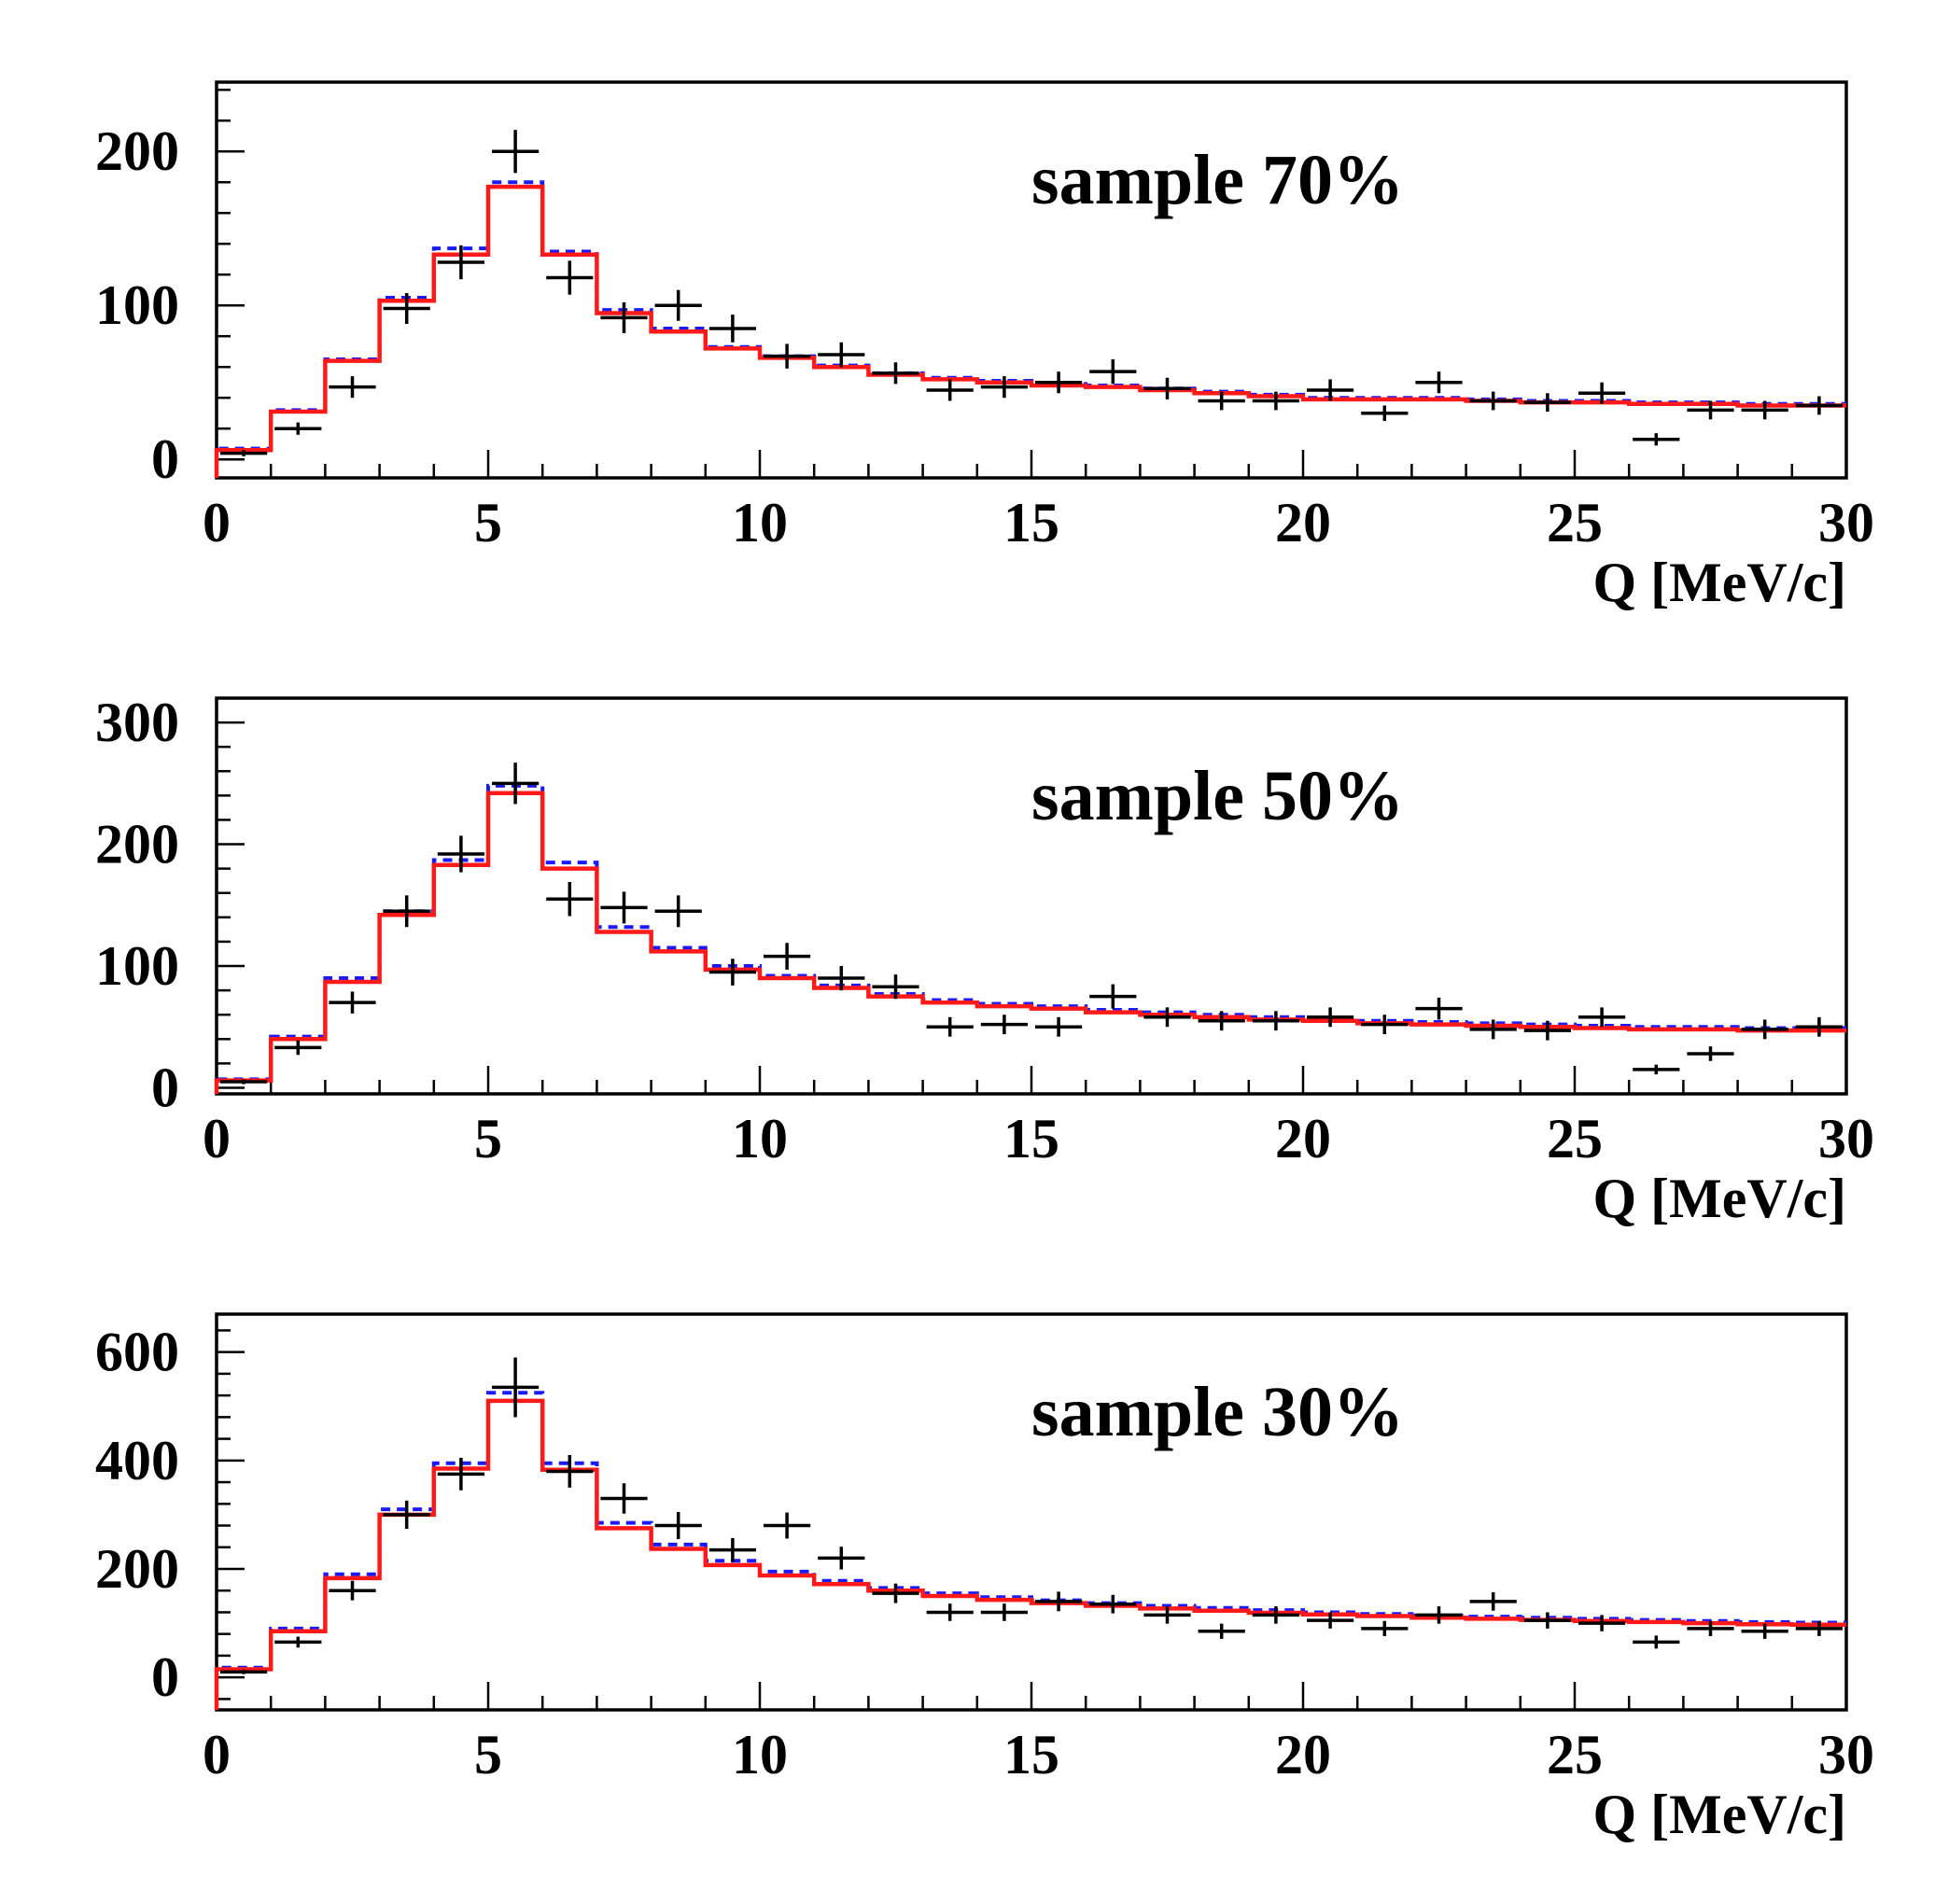  What do you see at coordinates (1217, 796) in the screenshot?
I see `panel-title: sample 50%` at bounding box center [1217, 796].